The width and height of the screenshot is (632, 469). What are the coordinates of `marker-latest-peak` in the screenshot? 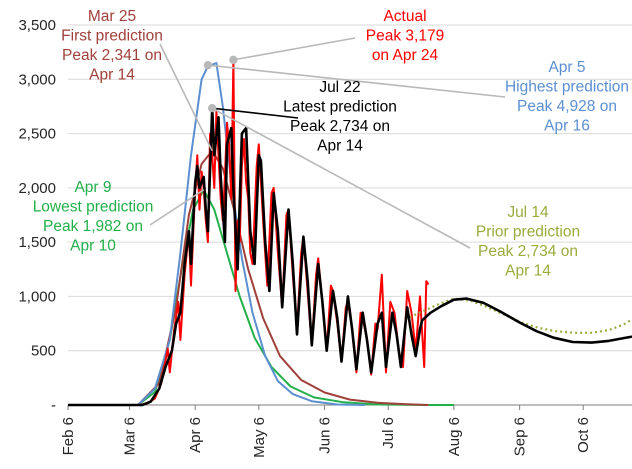 It's located at (212, 108).